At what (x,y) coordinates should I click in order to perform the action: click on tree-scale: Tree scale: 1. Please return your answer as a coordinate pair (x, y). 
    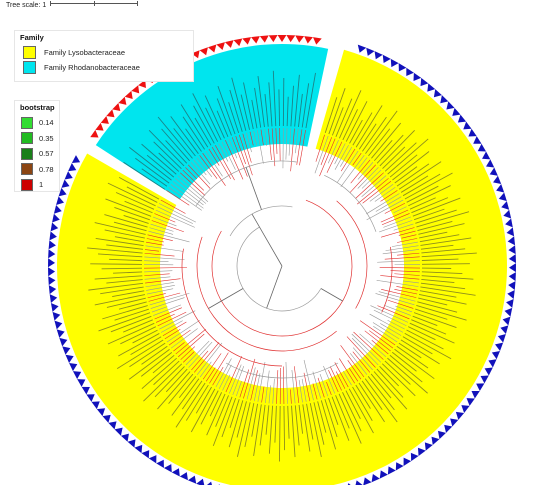
    Looking at the image, I should click on (72, 4).